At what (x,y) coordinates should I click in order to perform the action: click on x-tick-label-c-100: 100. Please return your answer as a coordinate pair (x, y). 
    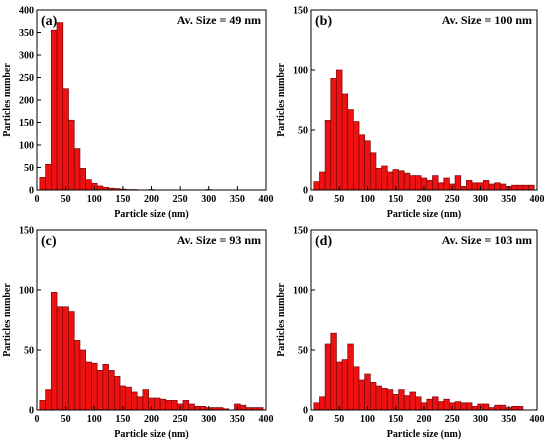
    Looking at the image, I should click on (94, 419).